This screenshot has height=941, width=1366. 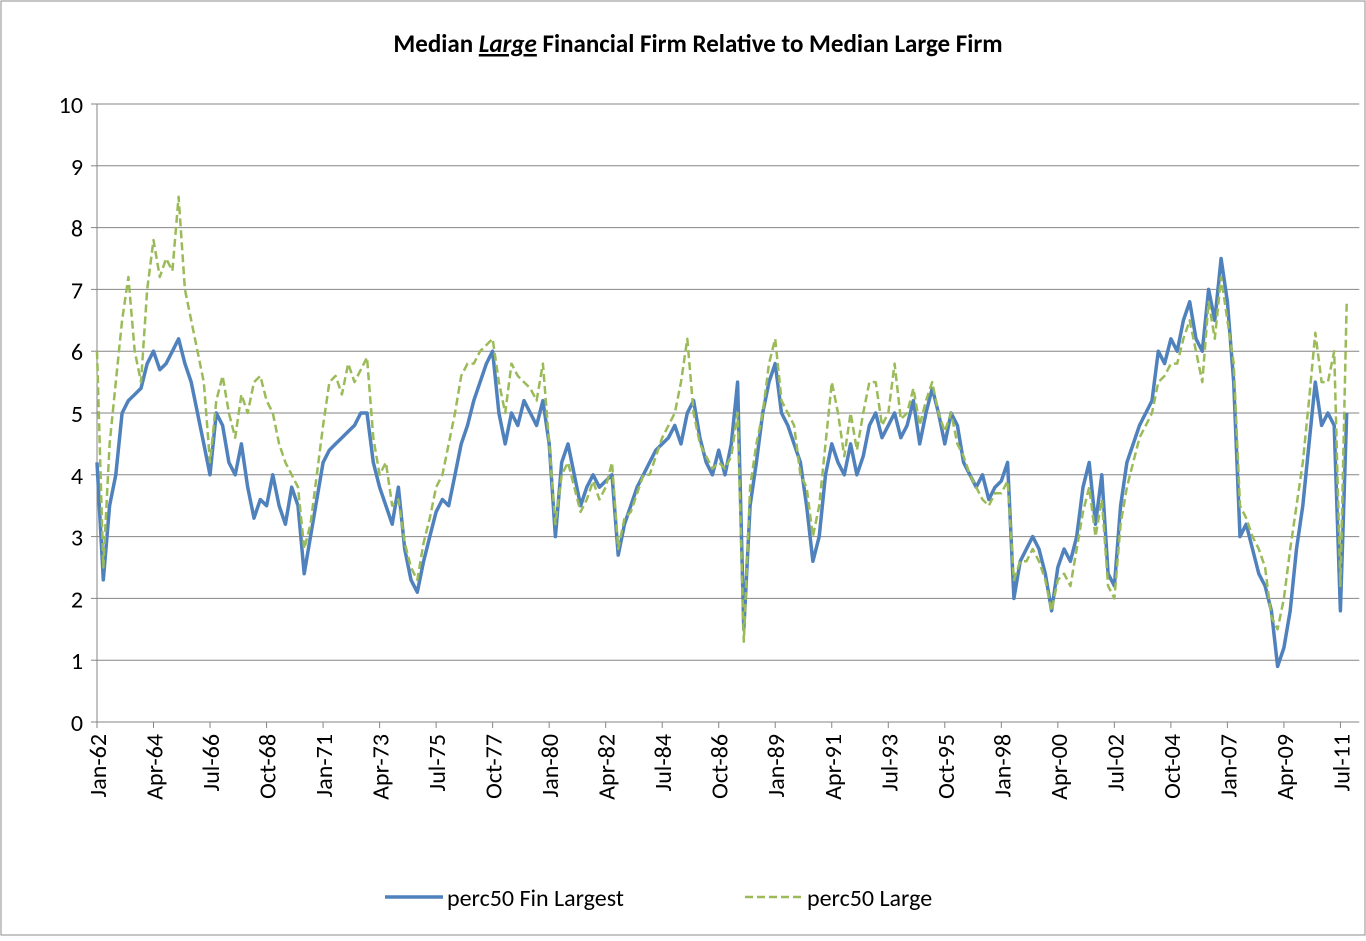 I want to click on x-tick-label: Apr-91, so click(x=833, y=767).